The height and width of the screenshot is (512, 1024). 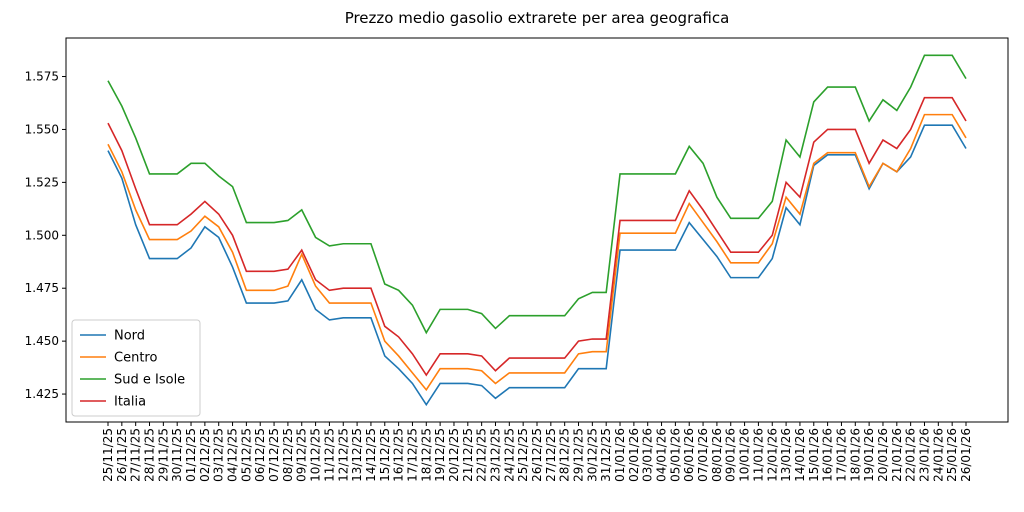 I want to click on x-tick-label: 28/12/25, so click(x=565, y=455).